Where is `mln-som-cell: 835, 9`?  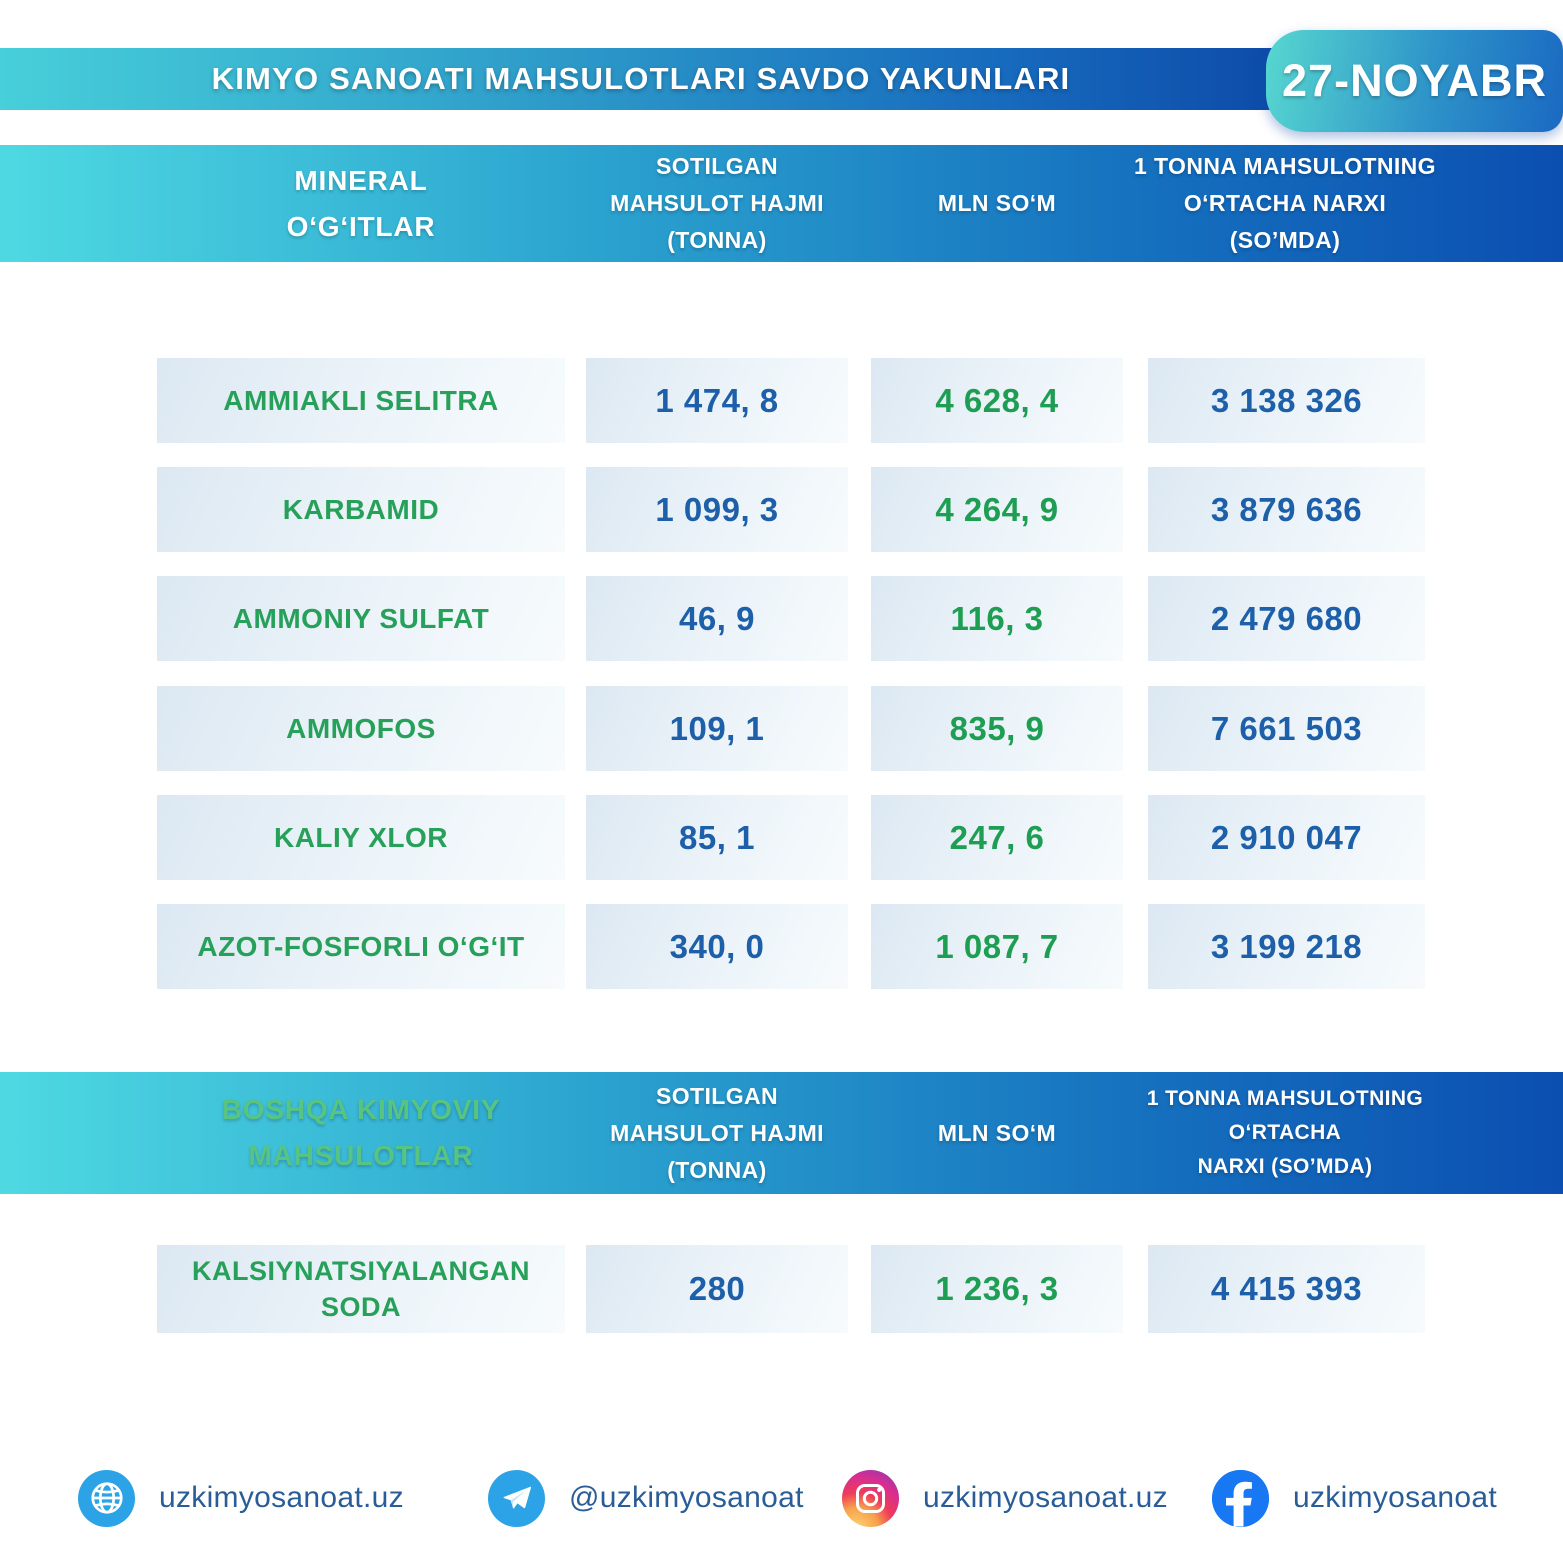 mln-som-cell: 835, 9 is located at coordinates (997, 728).